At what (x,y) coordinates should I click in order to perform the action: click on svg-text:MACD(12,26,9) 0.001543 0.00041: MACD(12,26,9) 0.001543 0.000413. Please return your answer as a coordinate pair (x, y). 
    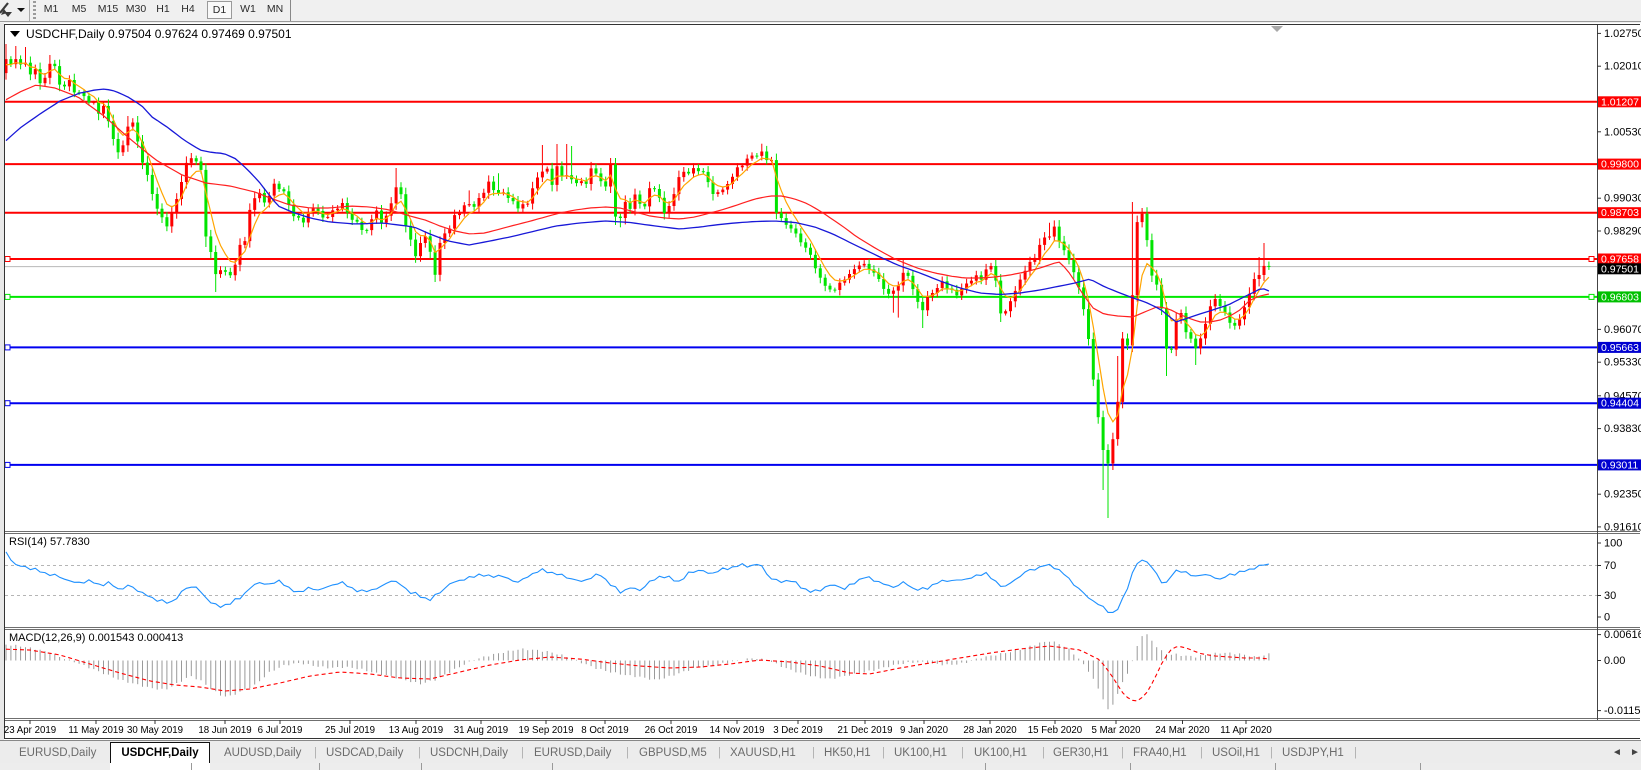
    Looking at the image, I should click on (96, 638).